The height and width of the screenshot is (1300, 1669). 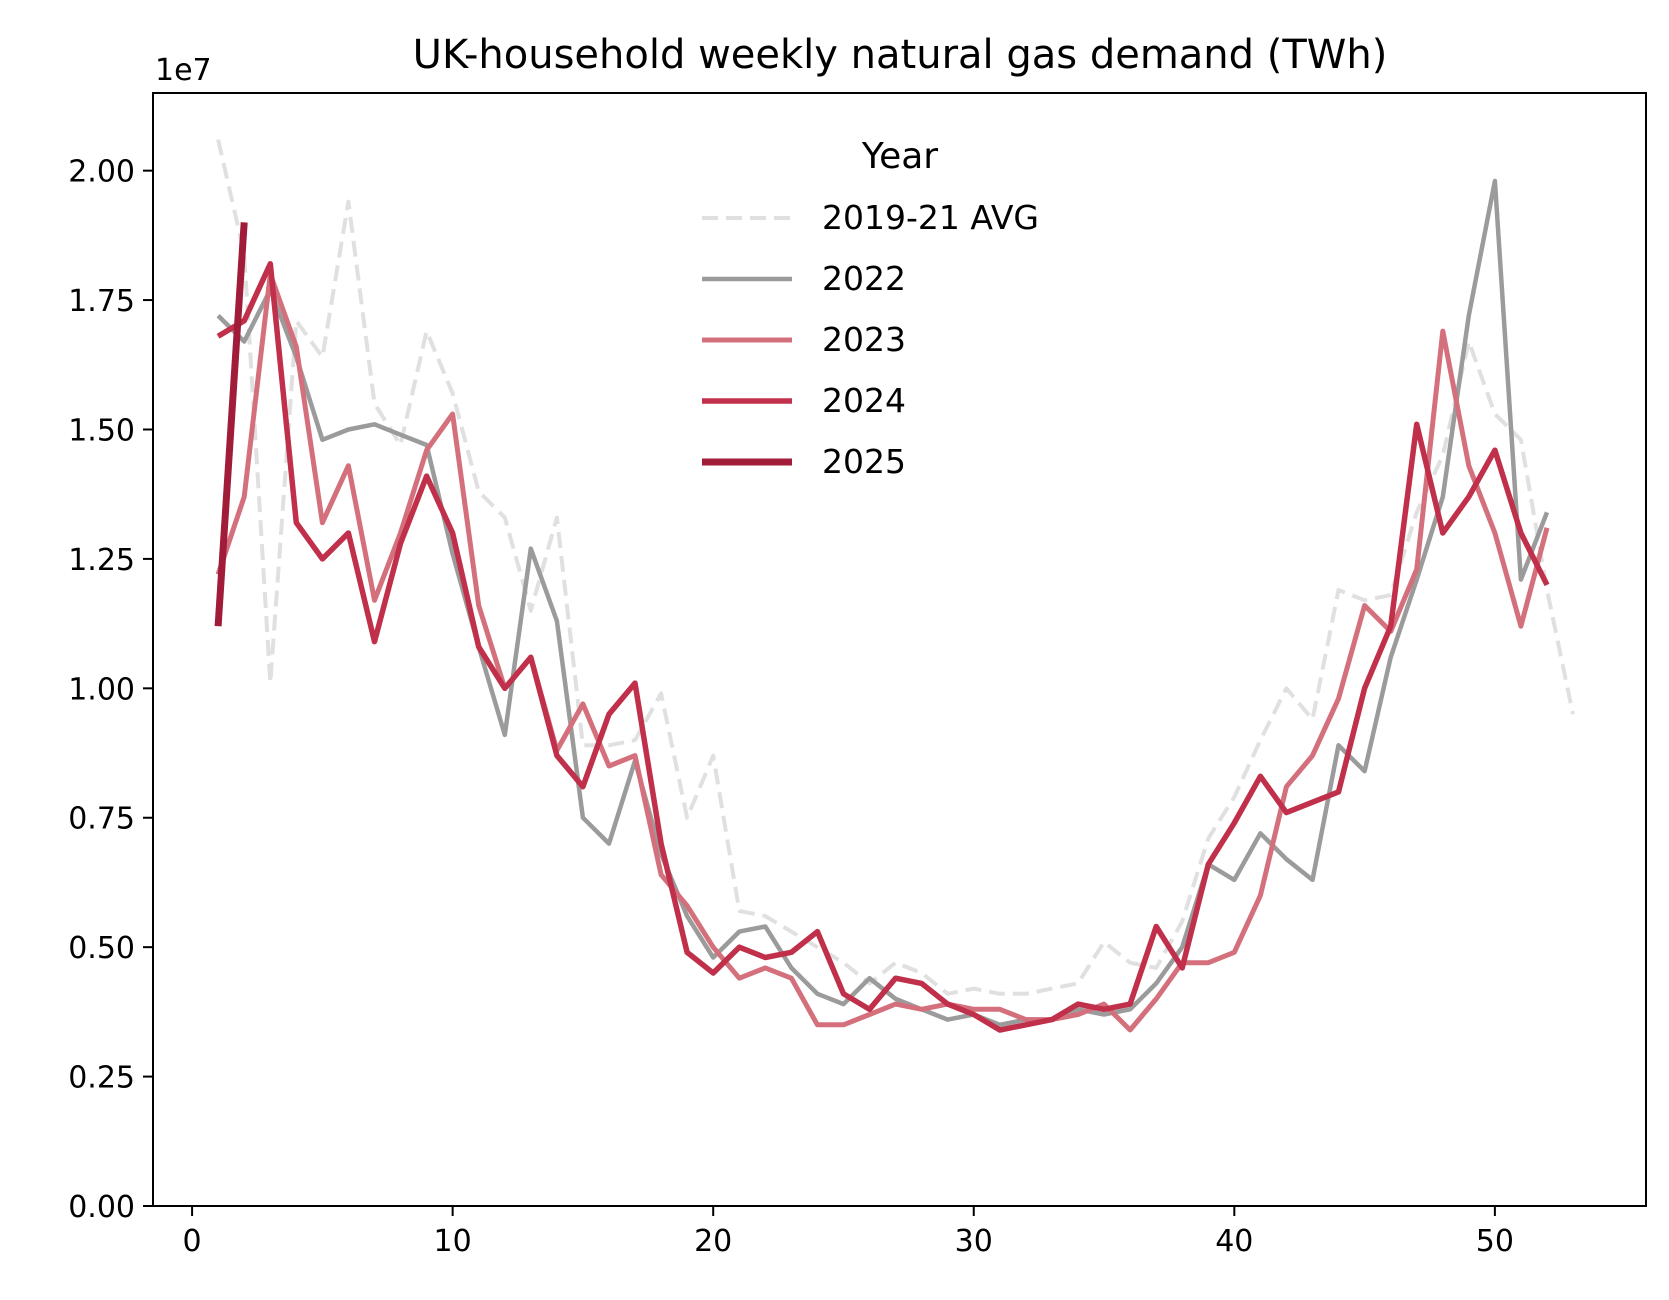 I want to click on y-axis: 0.00 0.25 0.50 0.75 1.00 1.25 1.50 1.75 2.00, so click(x=110, y=690).